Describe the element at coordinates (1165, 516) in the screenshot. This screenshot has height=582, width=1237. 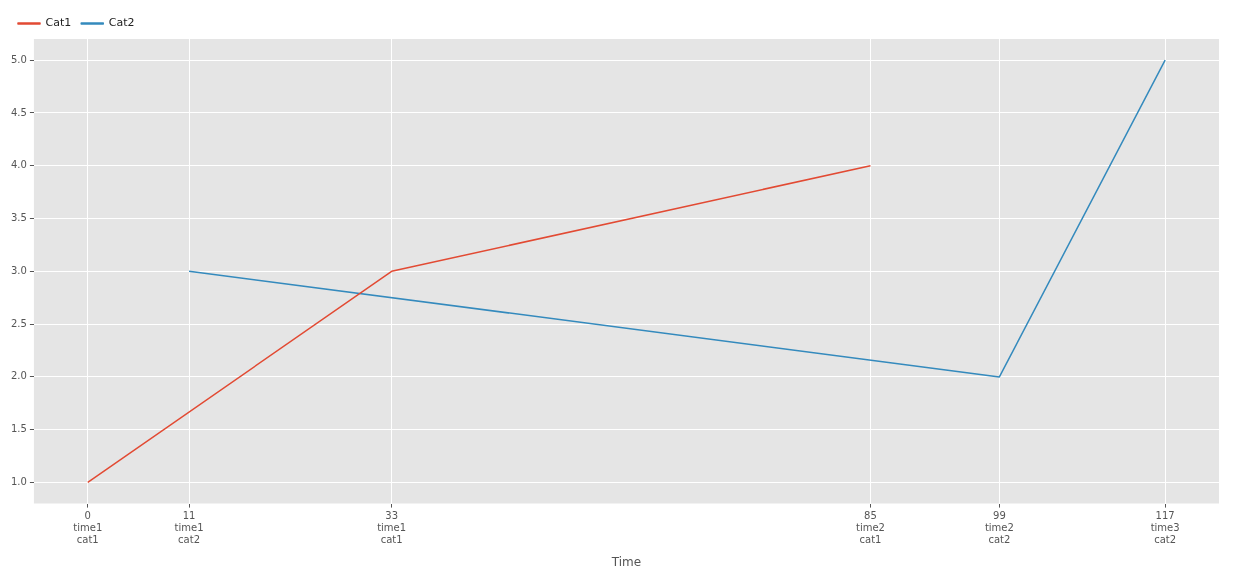
I see `x-tick-label: 117` at that location.